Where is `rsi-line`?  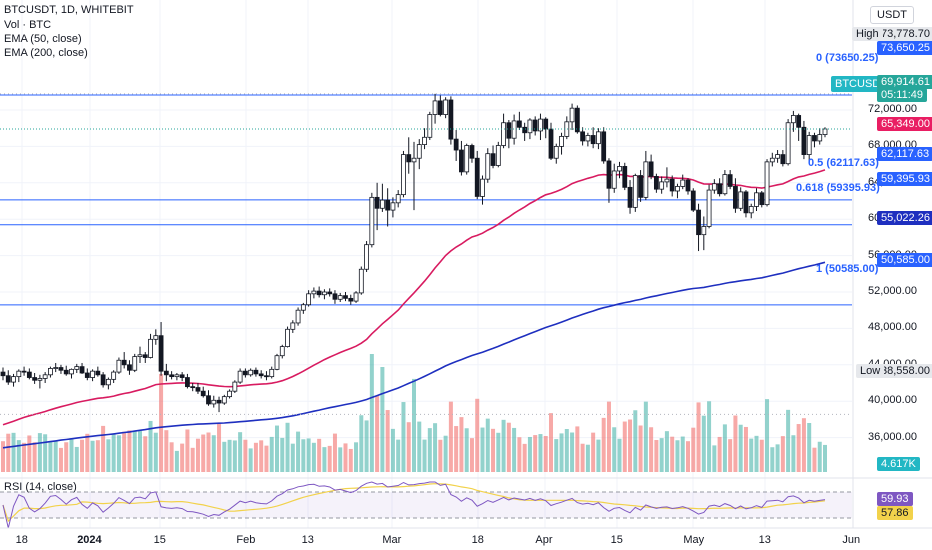 rsi-line is located at coordinates (414, 505).